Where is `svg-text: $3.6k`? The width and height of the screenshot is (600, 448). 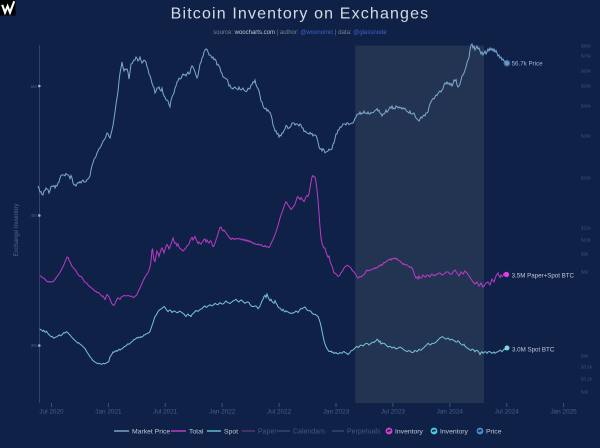 svg-text: $3.6k is located at coordinates (587, 367).